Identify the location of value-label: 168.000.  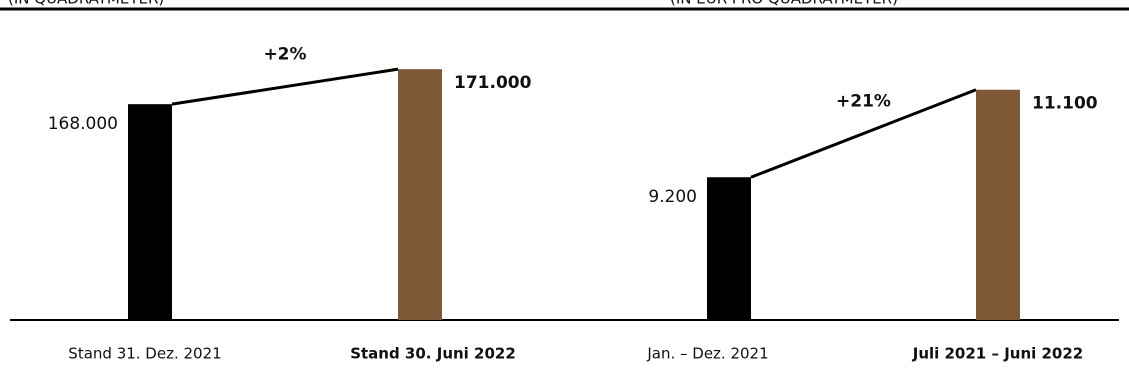
(83, 124).